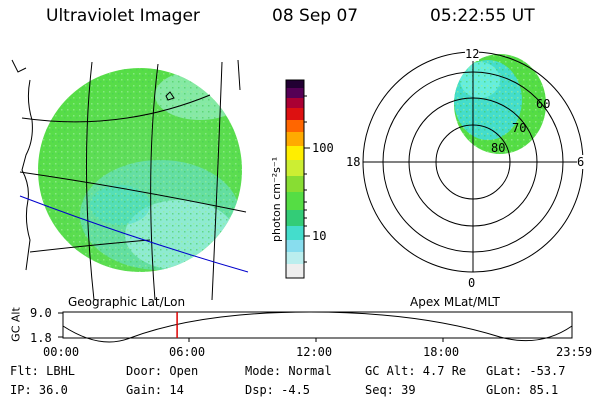  Describe the element at coordinates (127, 302) in the screenshot. I see `geographic-caption: Geographic Lat/Lon` at that location.